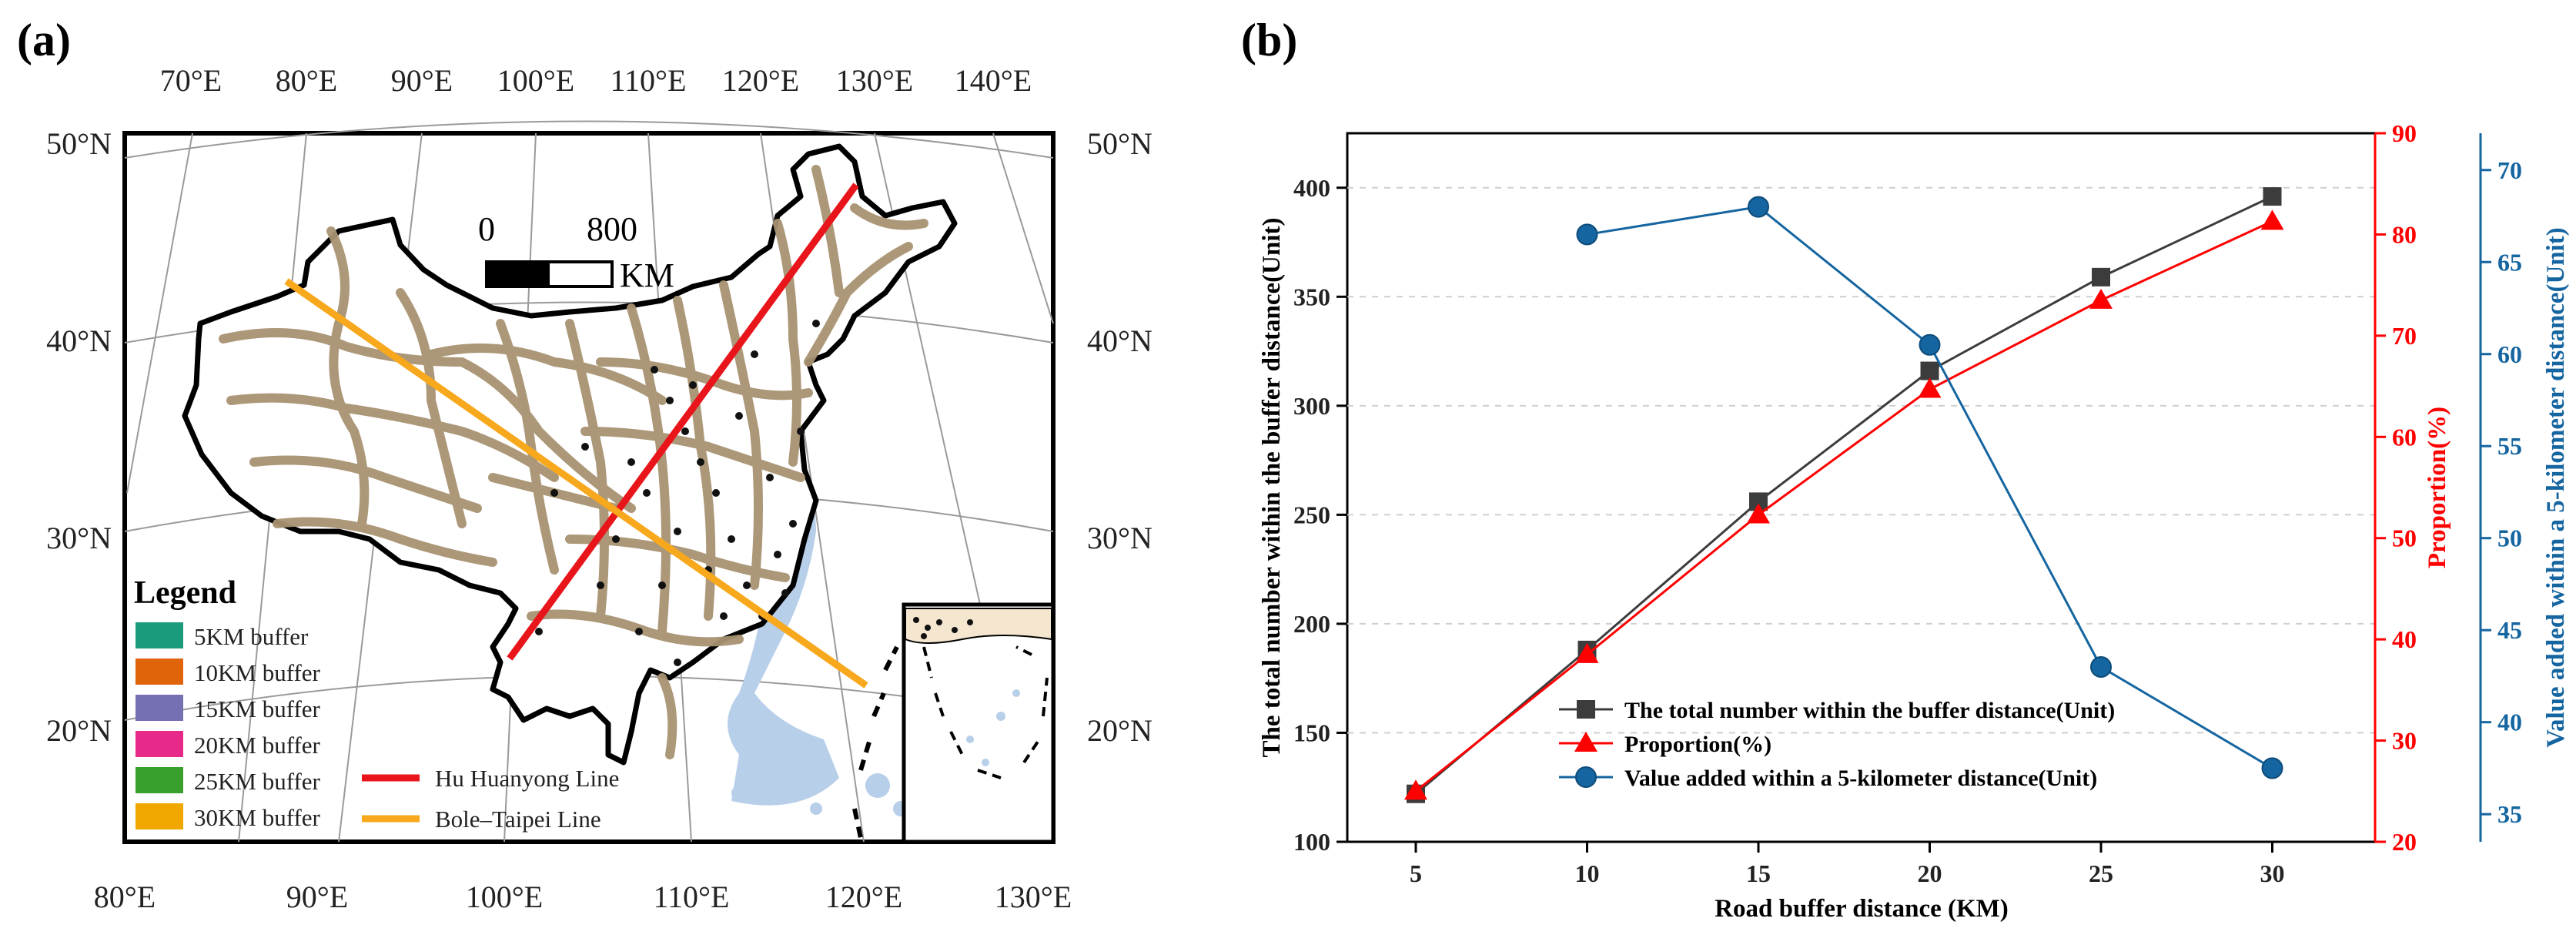 The image size is (2576, 935). What do you see at coordinates (257, 745) in the screenshot?
I see `legend-buffer-label: 20KM buffer` at bounding box center [257, 745].